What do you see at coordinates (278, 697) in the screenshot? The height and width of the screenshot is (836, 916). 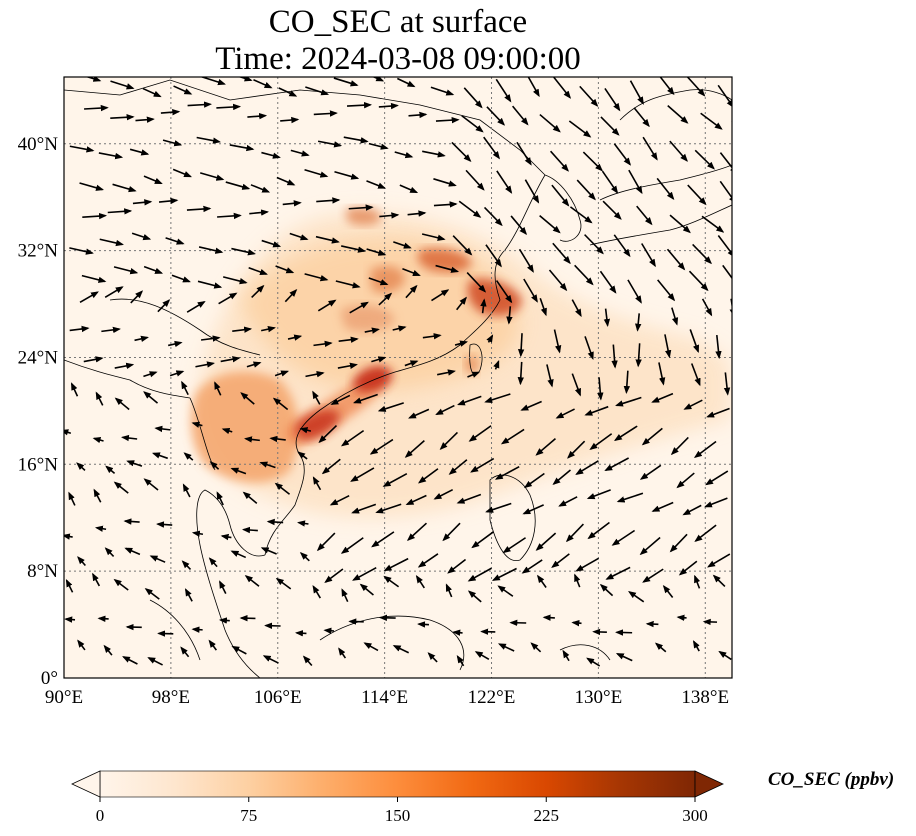 I see `lon-tick-label: 106°E` at bounding box center [278, 697].